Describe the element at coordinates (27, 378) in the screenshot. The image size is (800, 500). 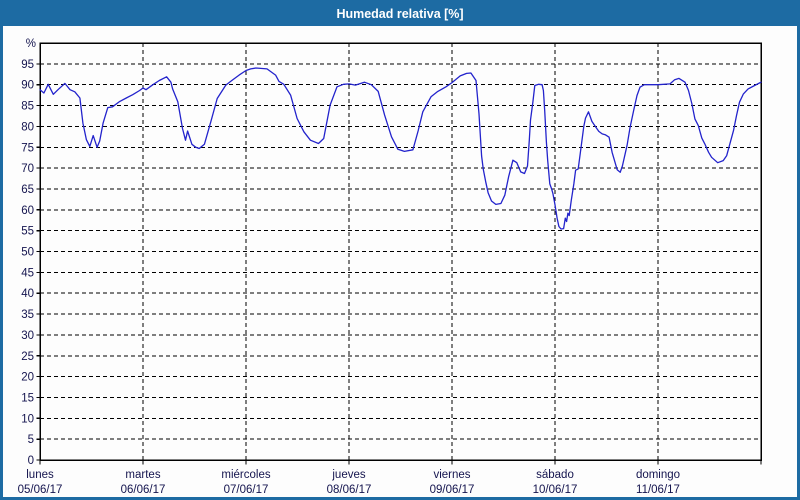
I see `svg-text: 20` at that location.